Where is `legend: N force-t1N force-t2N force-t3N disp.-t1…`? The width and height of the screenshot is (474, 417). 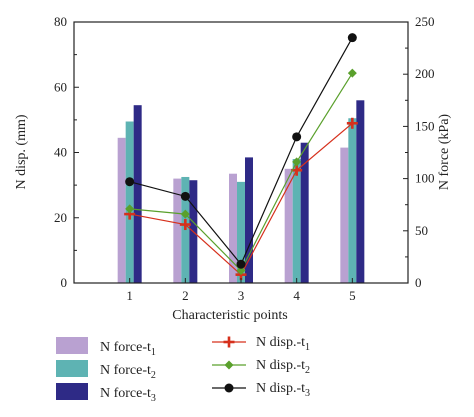 legend: N force-t1N force-t2N force-t3N disp.-t1… is located at coordinates (183, 369).